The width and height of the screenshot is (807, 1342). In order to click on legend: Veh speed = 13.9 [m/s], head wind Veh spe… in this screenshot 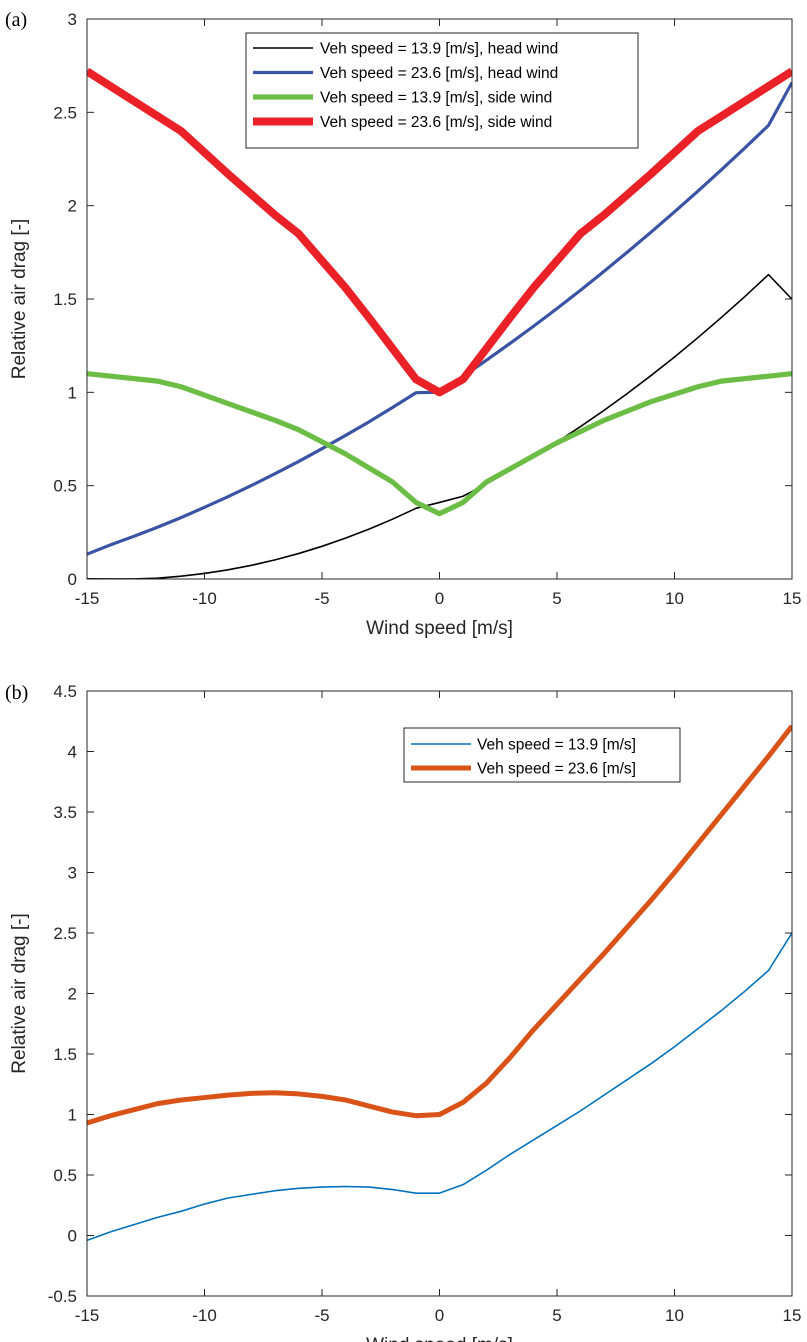, I will do `click(442, 90)`.